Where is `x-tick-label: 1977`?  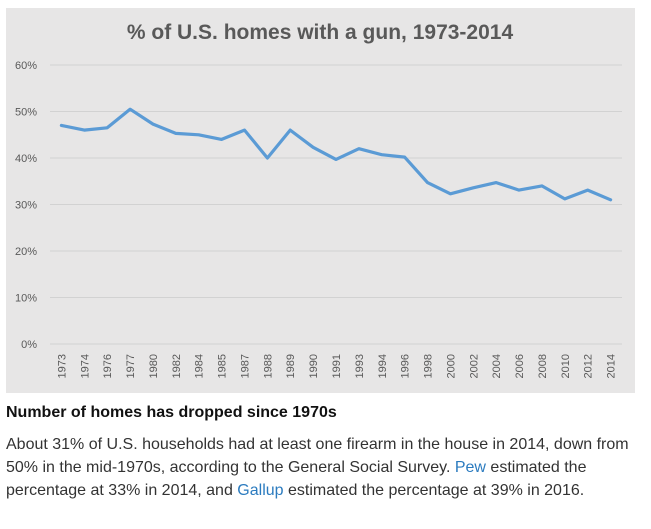 x-tick-label: 1977 is located at coordinates (131, 366).